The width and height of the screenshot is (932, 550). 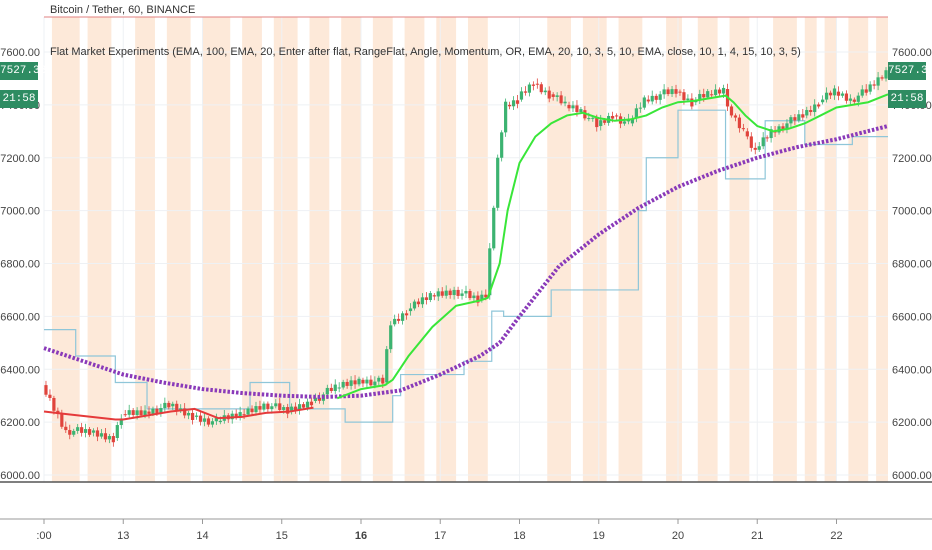 I want to click on y-tick-left: 6600.00, so click(x=20, y=317).